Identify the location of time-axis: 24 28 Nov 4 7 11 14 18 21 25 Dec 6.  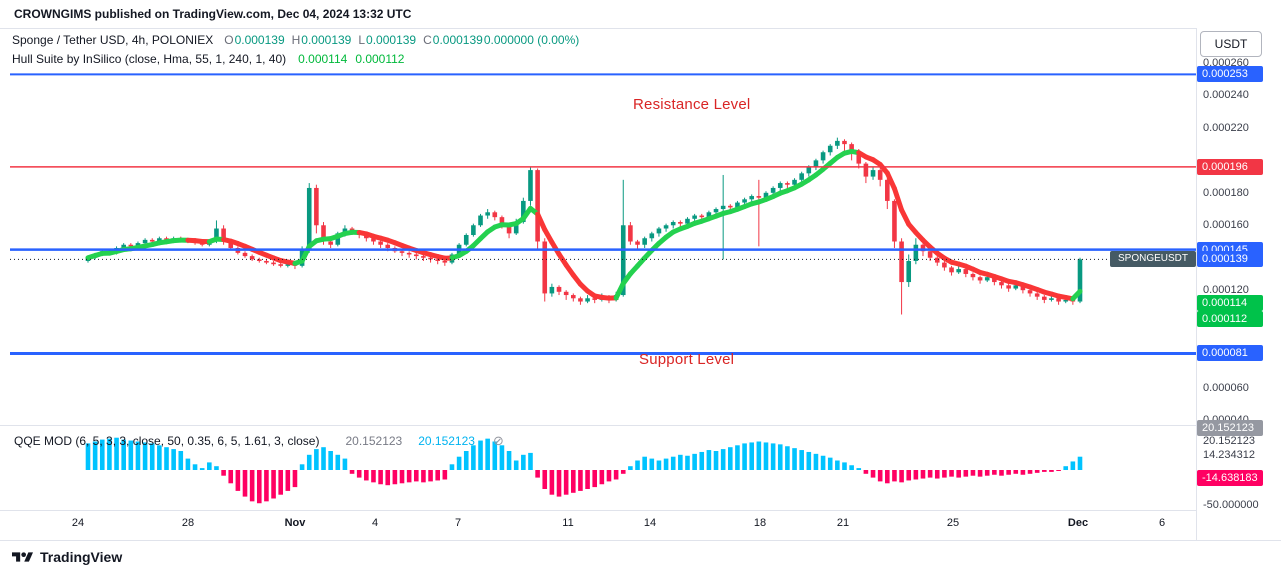
(598, 525).